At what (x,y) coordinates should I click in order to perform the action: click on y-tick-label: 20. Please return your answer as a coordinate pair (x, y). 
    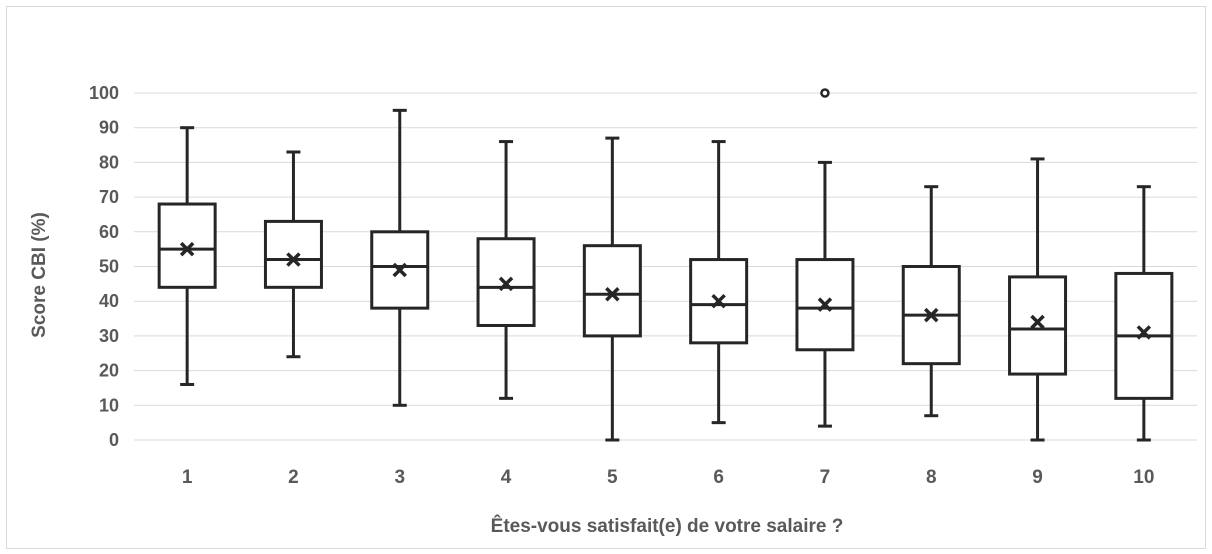
    Looking at the image, I should click on (109, 371).